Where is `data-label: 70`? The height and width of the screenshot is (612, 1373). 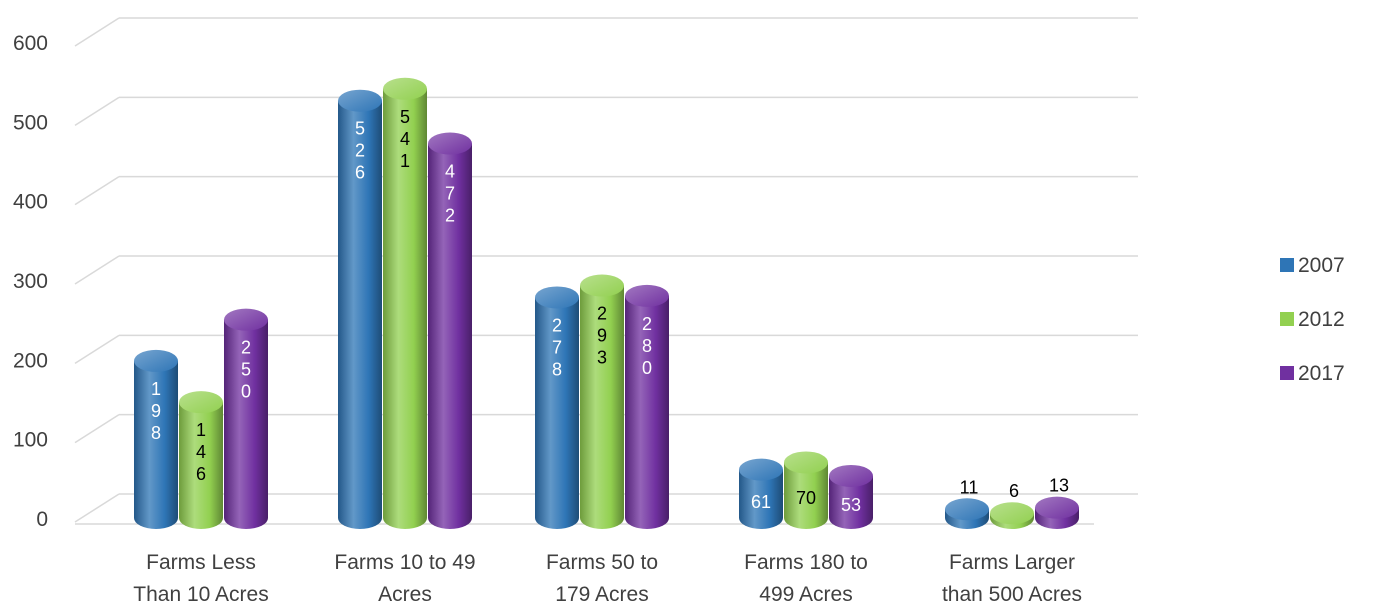
data-label: 70 is located at coordinates (806, 498).